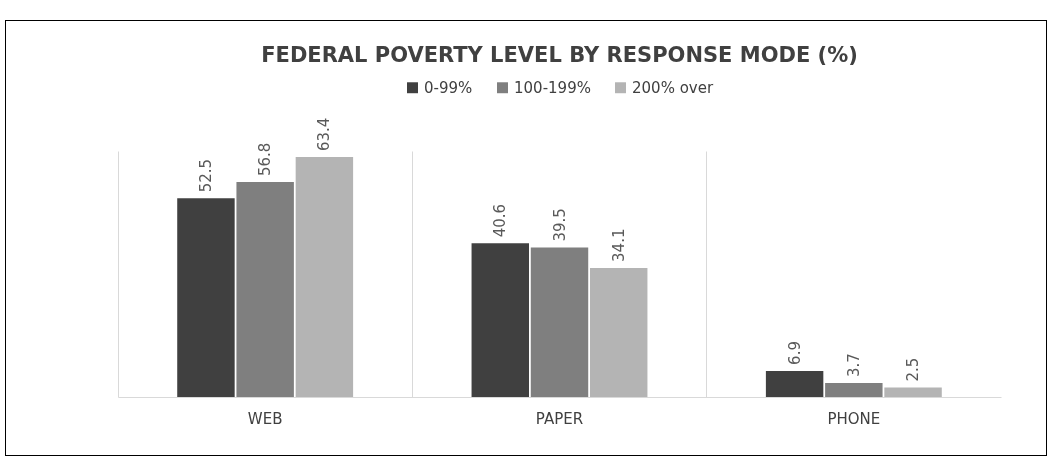 The width and height of the screenshot is (1052, 456). Describe the element at coordinates (673, 87) in the screenshot. I see `legend-label: 200% over` at that location.